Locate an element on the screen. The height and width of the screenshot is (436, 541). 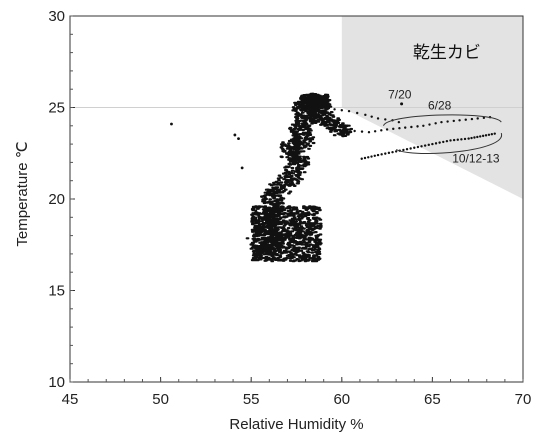
x-tick-label: 50 is located at coordinates (160, 399).